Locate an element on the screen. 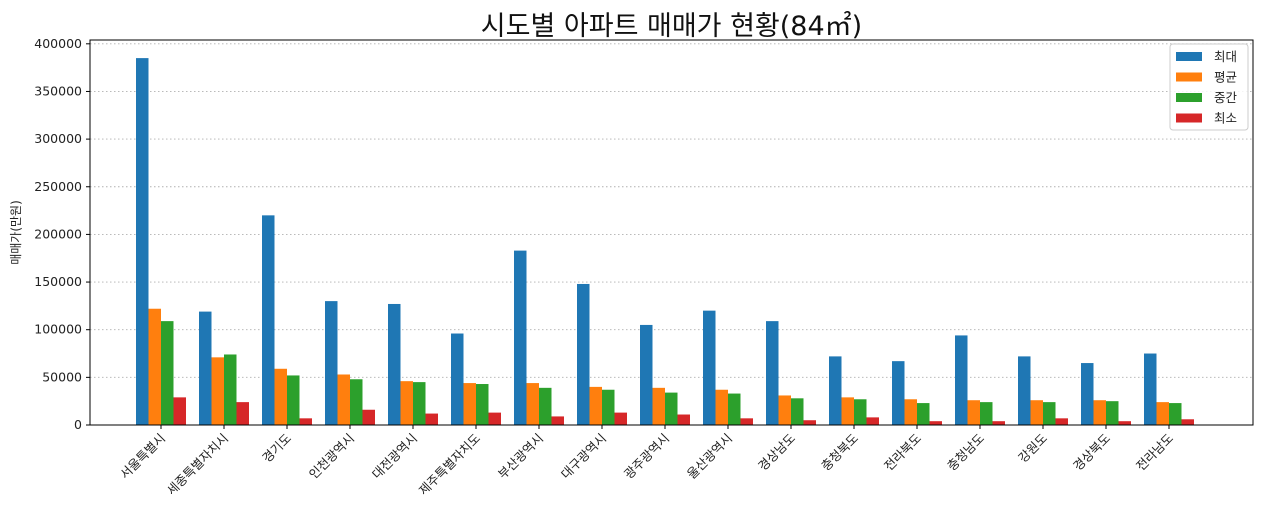  x-tick-label: 울산광역시 is located at coordinates (709, 456).